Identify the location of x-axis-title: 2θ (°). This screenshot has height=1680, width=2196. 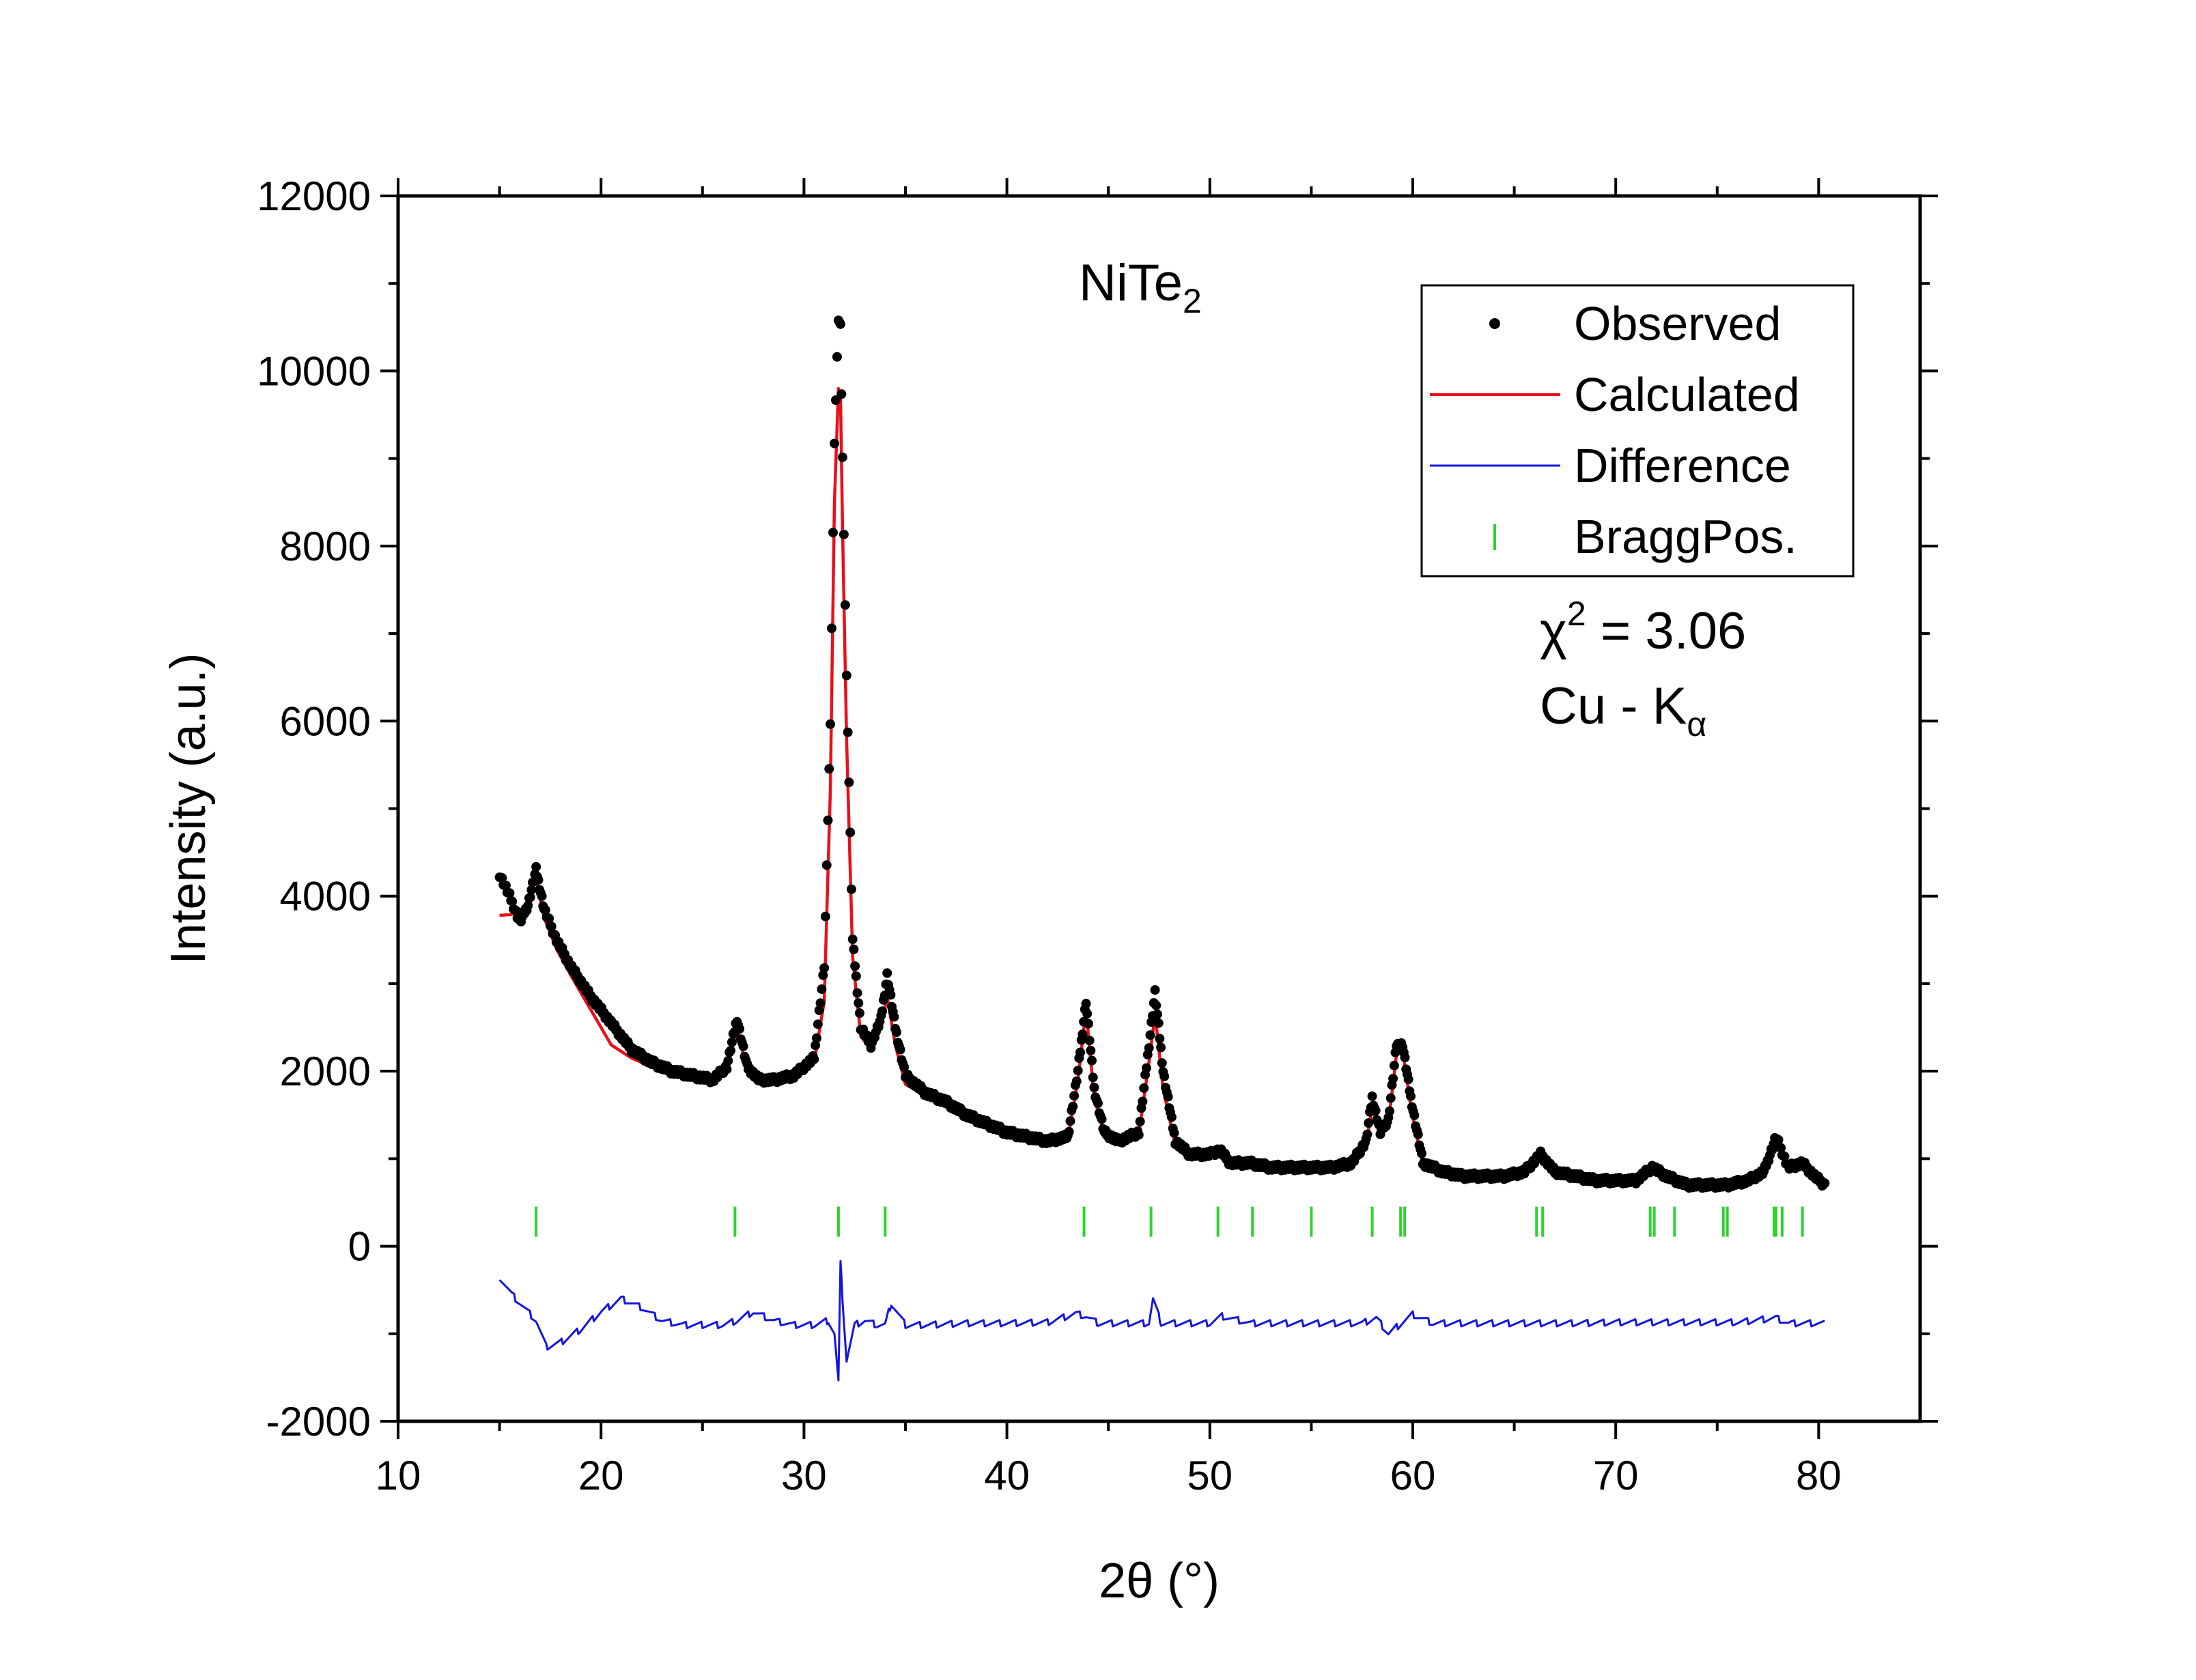
(1160, 1581).